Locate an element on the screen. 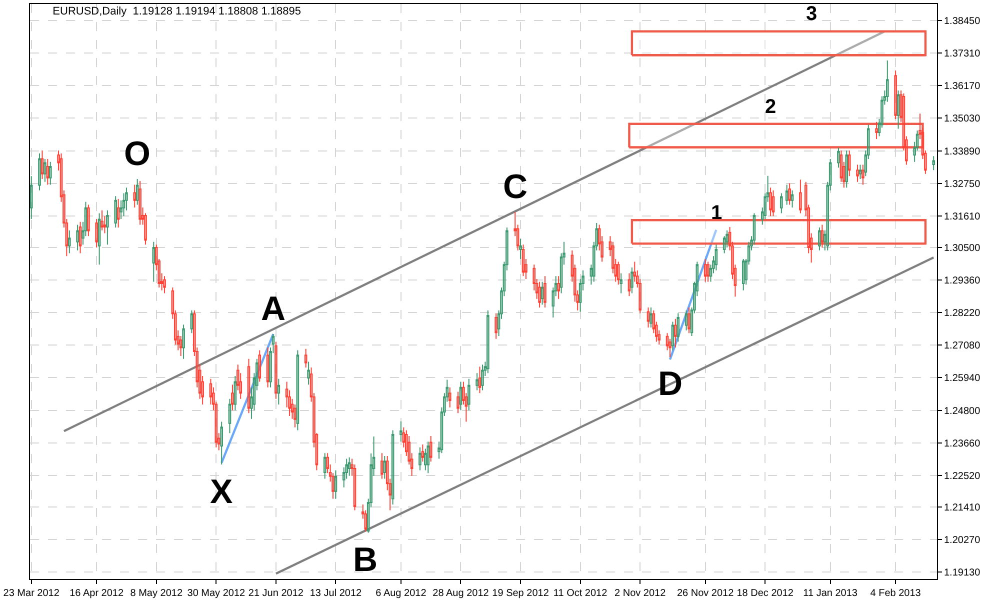 The height and width of the screenshot is (602, 987). y-tick-label: 1.36170 is located at coordinates (962, 86).